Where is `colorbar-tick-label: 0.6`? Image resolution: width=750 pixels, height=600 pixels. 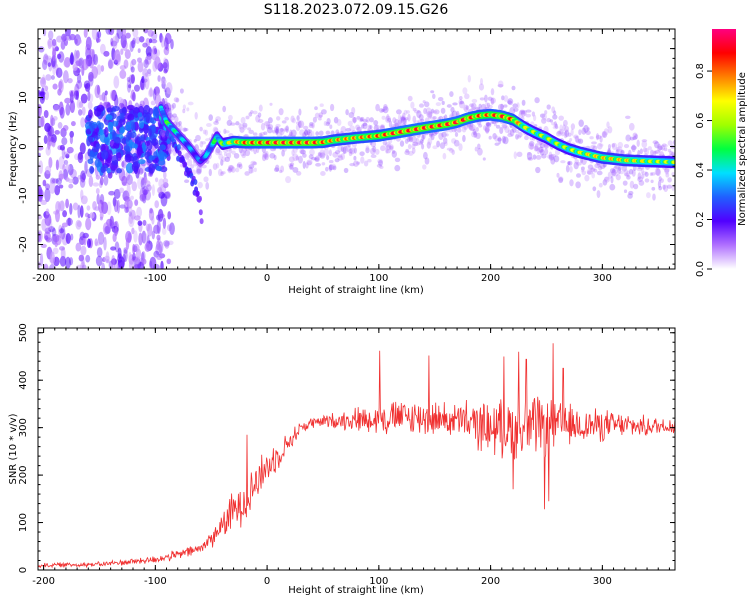 colorbar-tick-label: 0.6 is located at coordinates (700, 121).